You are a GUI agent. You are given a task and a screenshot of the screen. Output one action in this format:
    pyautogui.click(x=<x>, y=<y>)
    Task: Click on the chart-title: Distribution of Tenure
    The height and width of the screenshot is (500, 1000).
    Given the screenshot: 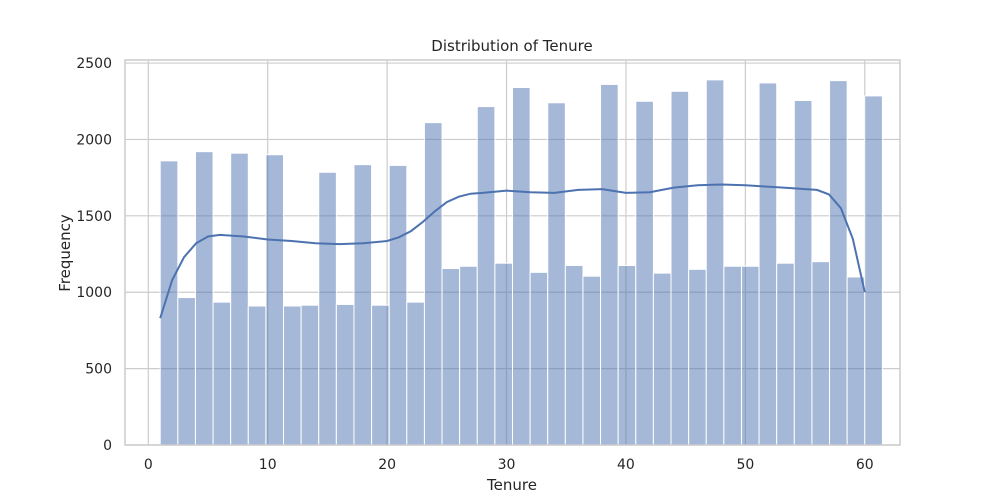 What is the action you would take?
    pyautogui.click(x=511, y=46)
    